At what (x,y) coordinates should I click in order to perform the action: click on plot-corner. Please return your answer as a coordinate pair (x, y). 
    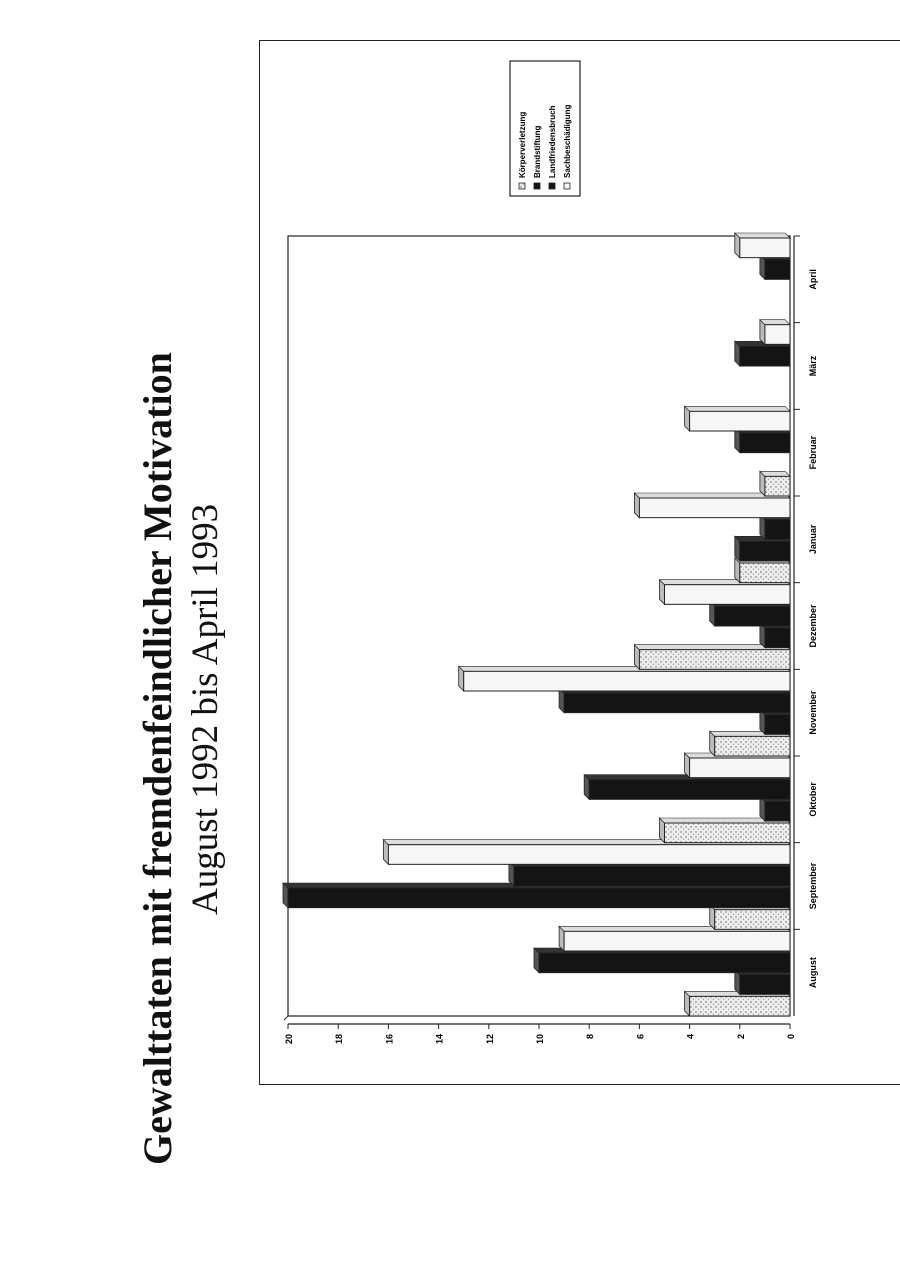
    Looking at the image, I should click on (286, 1018).